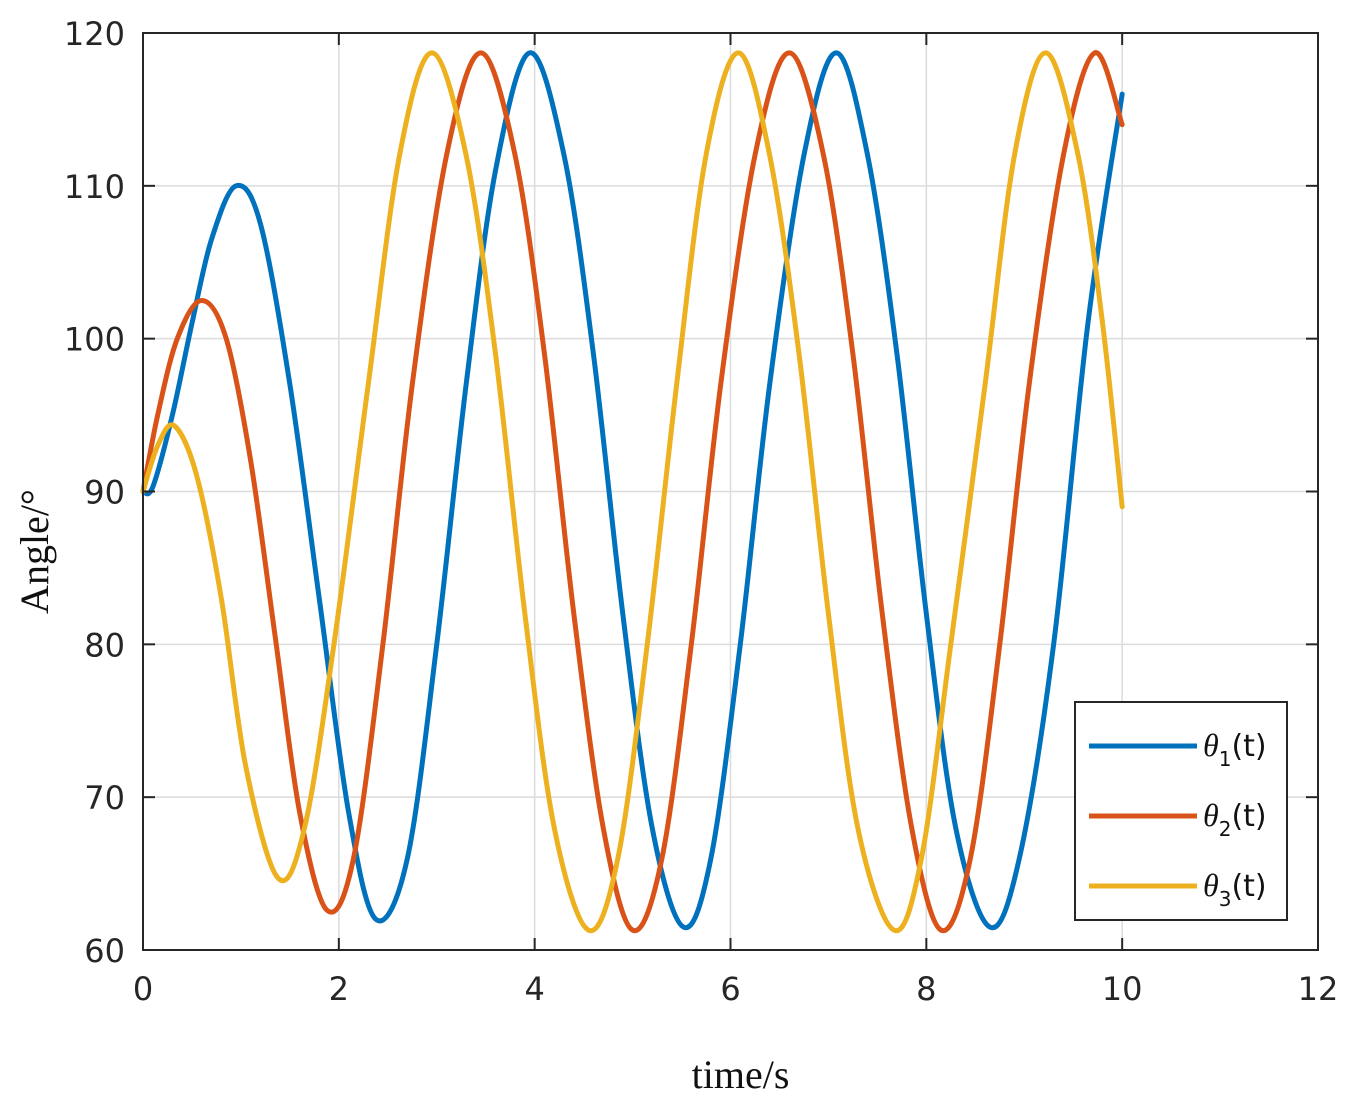  Describe the element at coordinates (741, 1074) in the screenshot. I see `x-axis-label: time/s` at that location.